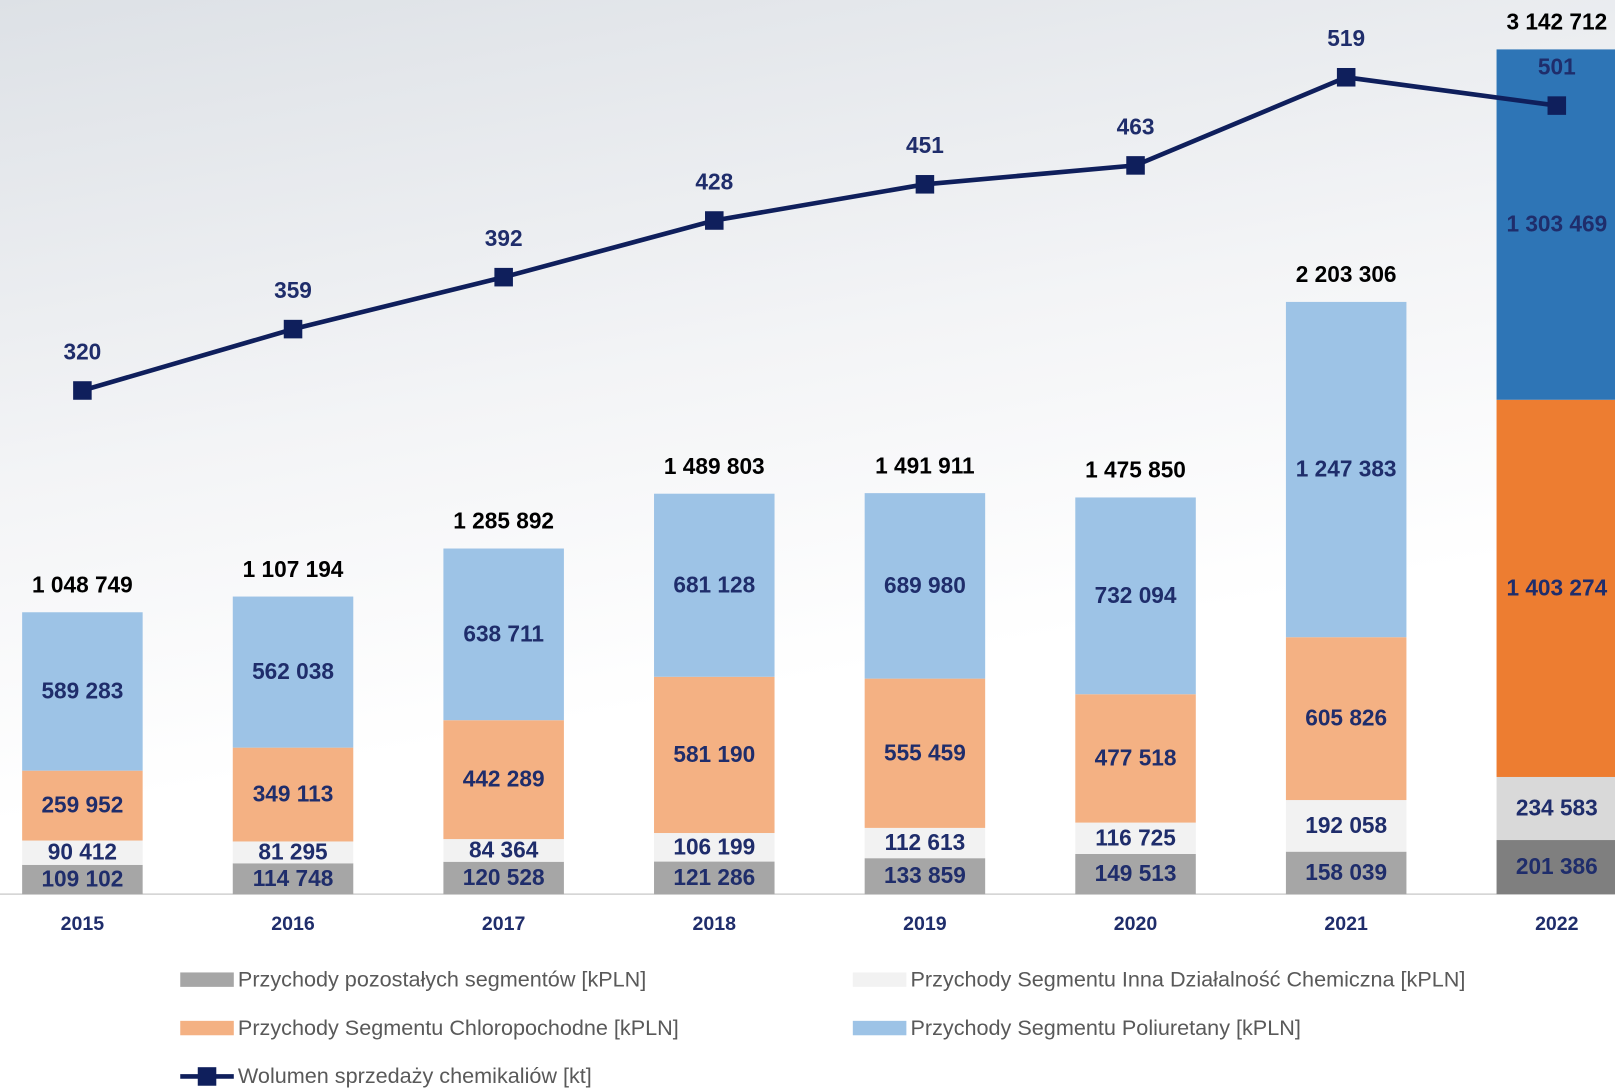 This screenshot has width=1615, height=1090. I want to click on data-label: 349 113, so click(293, 794).